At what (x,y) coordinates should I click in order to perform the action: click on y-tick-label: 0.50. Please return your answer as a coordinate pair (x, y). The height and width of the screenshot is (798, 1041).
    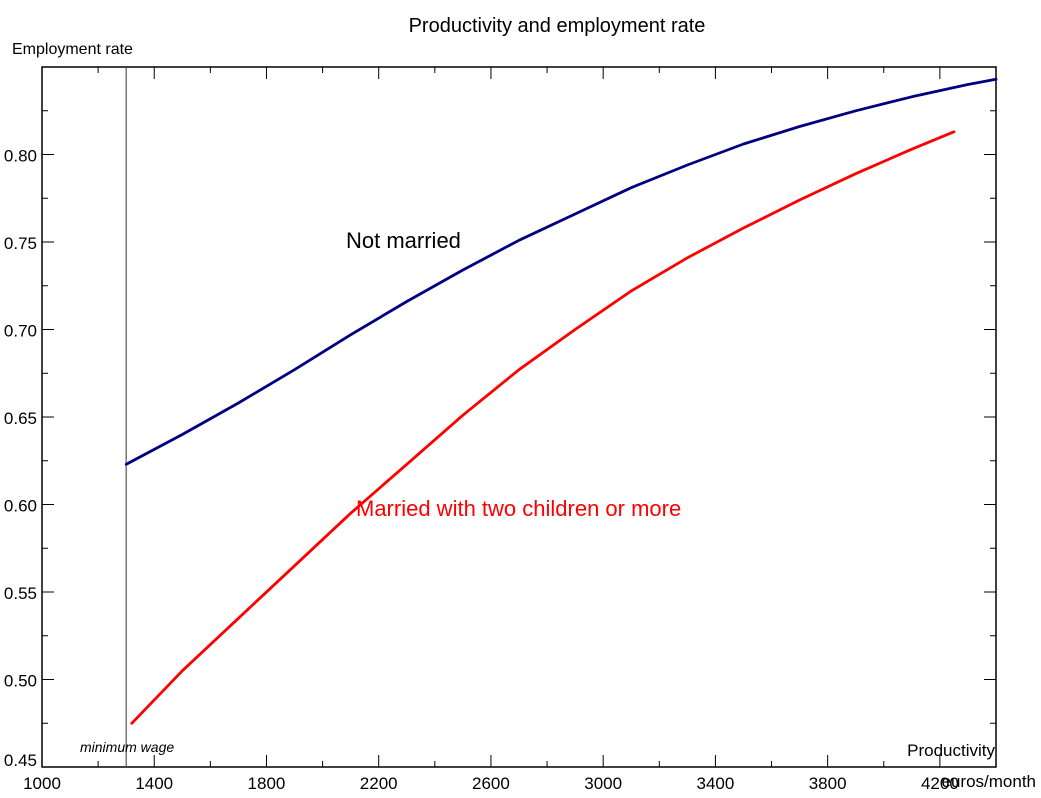
    Looking at the image, I should click on (20, 681).